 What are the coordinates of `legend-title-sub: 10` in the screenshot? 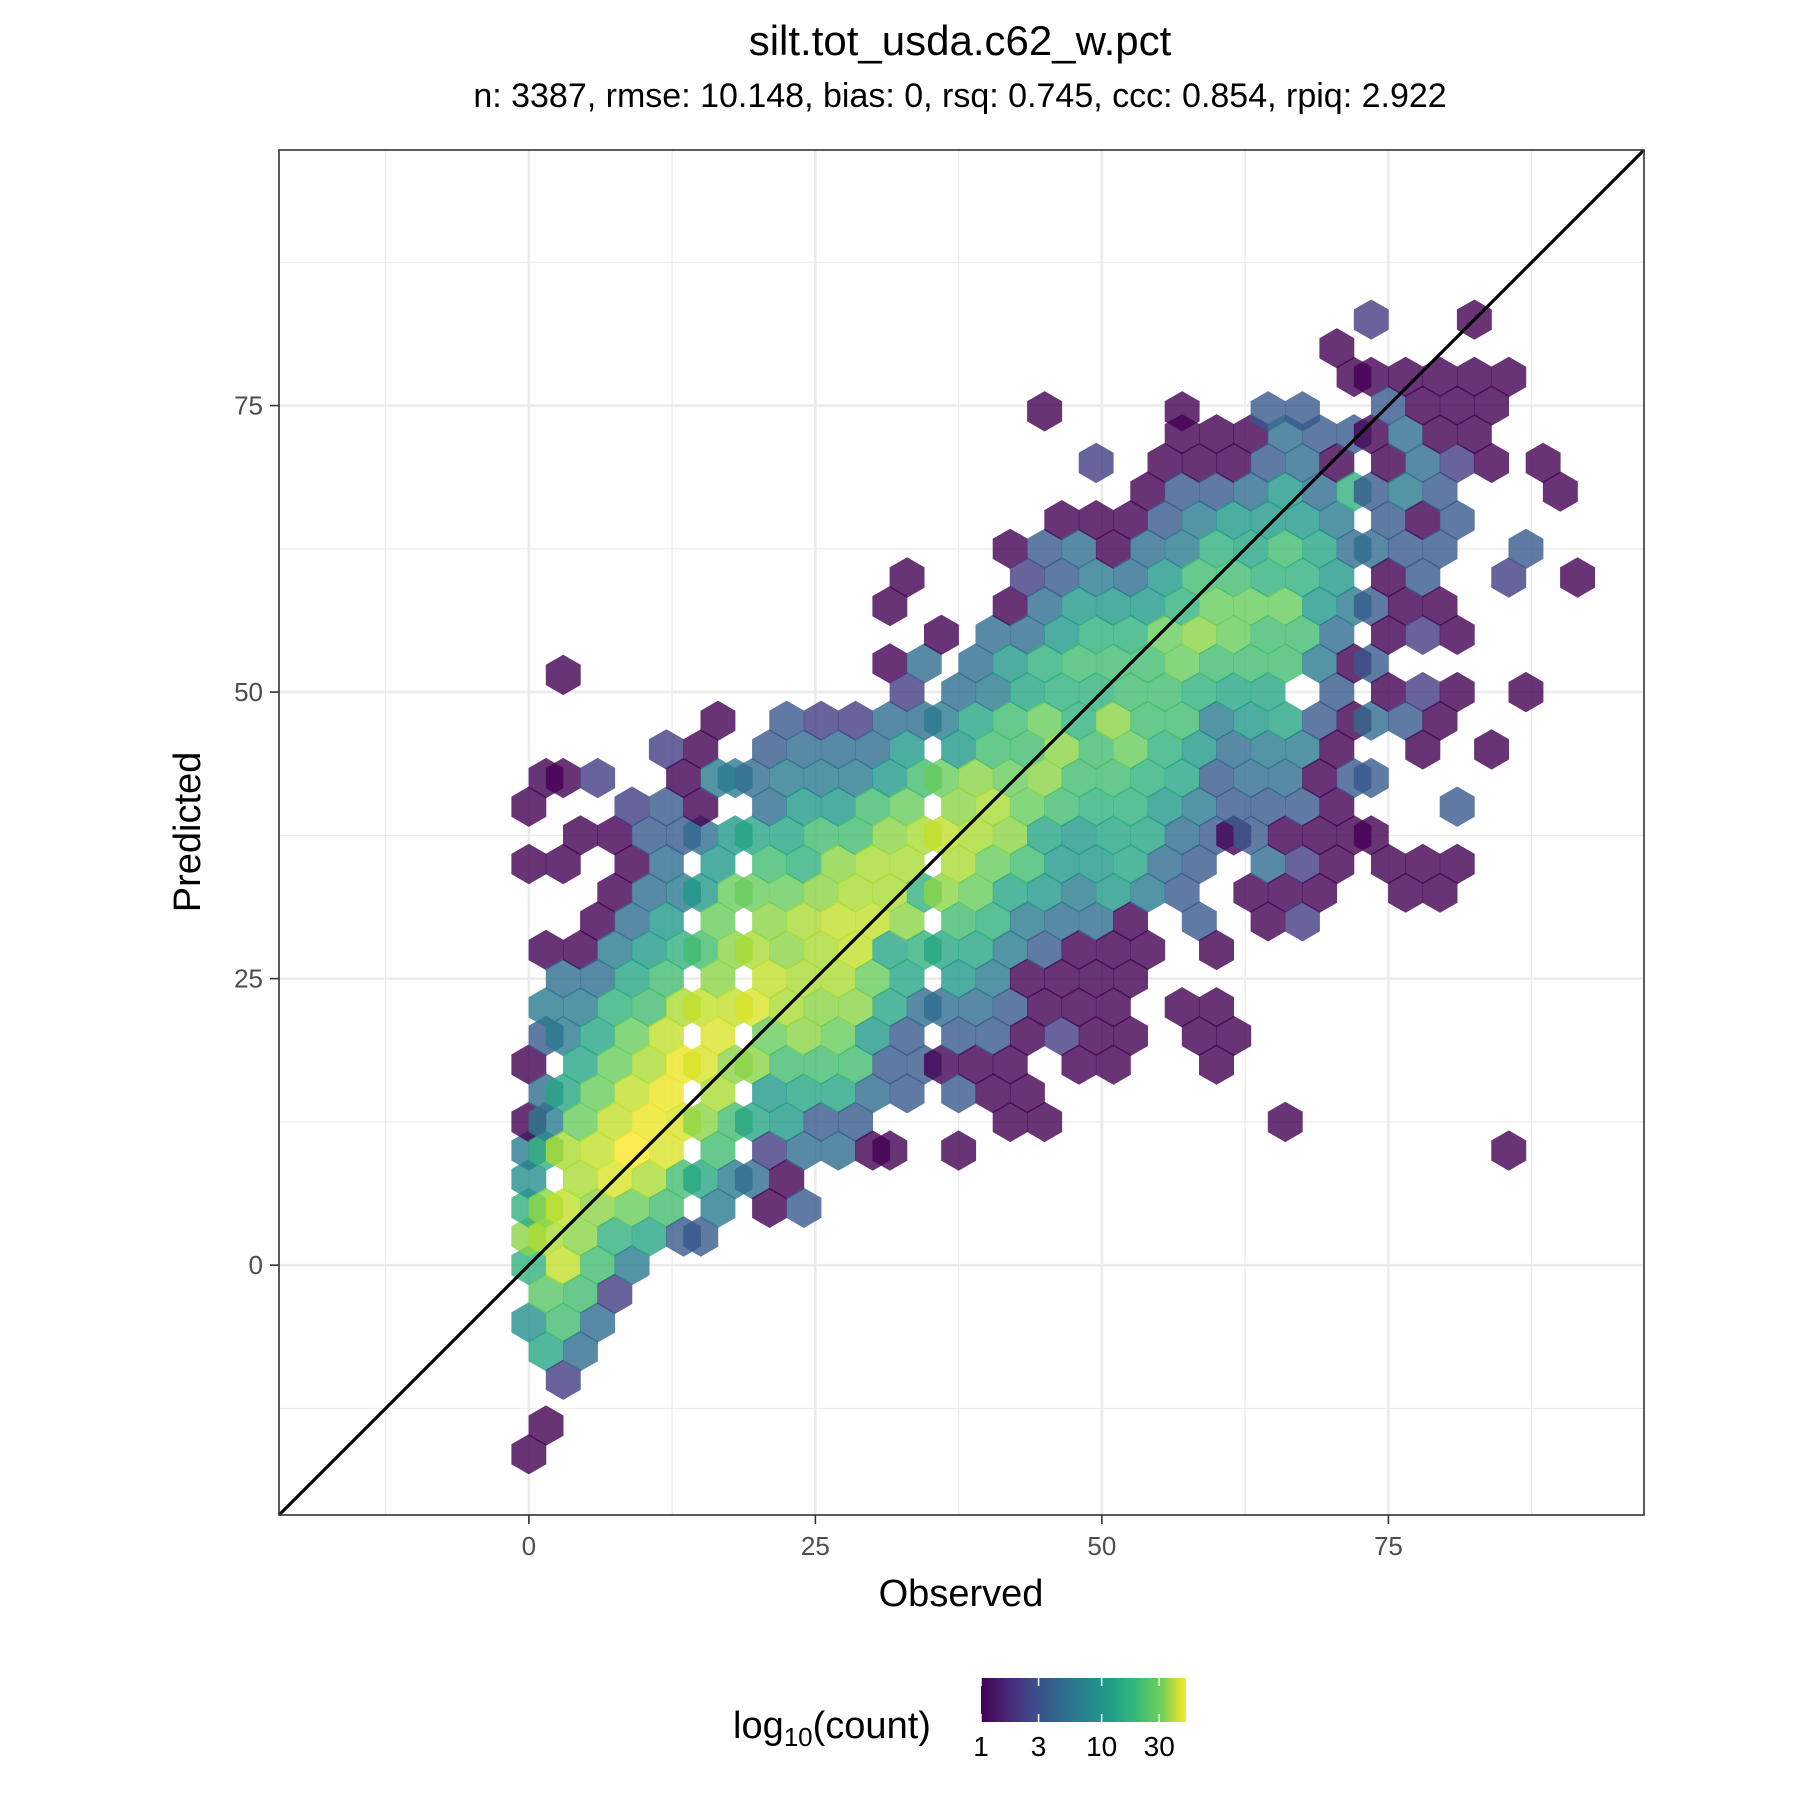 It's located at (798, 1737).